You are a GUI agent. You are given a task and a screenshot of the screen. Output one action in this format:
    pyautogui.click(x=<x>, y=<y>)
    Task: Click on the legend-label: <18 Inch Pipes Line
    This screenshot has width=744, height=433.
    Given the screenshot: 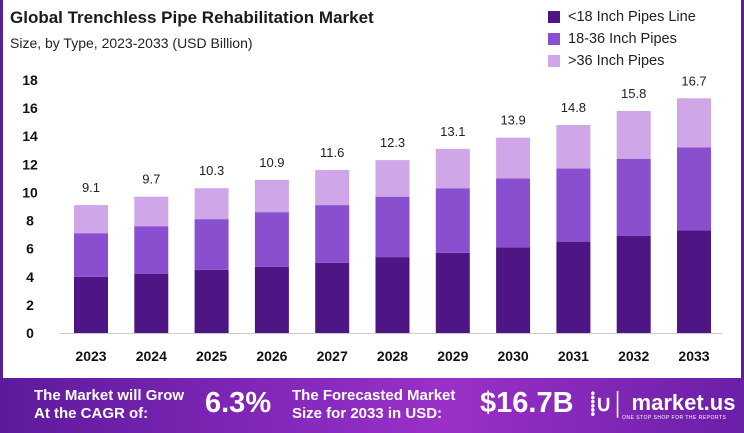 What is the action you would take?
    pyautogui.click(x=632, y=17)
    